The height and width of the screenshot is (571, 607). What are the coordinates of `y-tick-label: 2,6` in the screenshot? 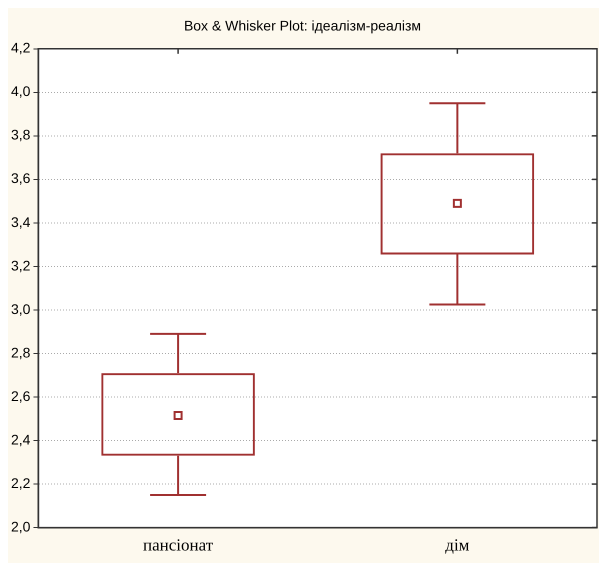 It's located at (20, 396).